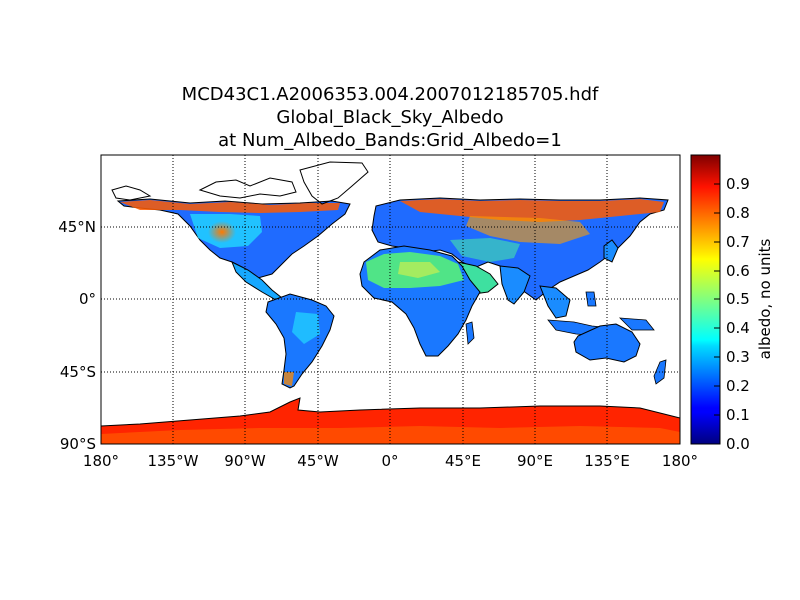 Image resolution: width=800 pixels, height=600 pixels. Describe the element at coordinates (636, 324) in the screenshot. I see `new-guinea` at that location.